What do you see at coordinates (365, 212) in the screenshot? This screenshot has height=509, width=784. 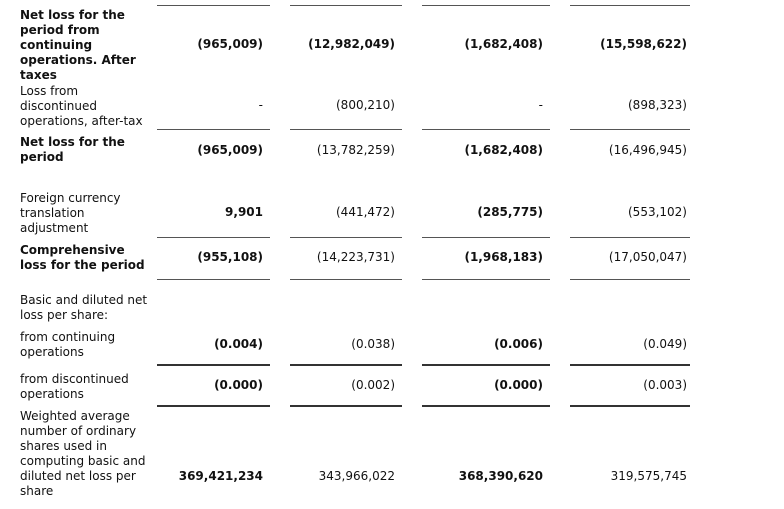 I see `cell-value: (441,472)` at bounding box center [365, 212].